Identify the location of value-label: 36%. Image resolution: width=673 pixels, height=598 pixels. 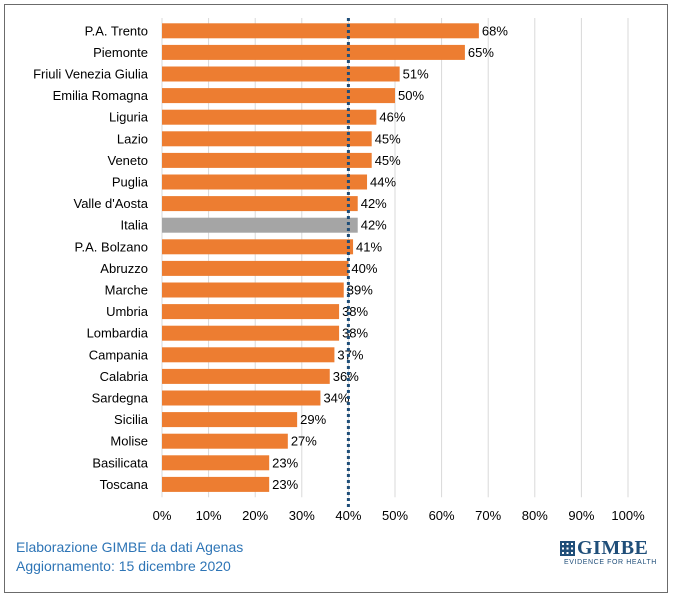
(346, 376).